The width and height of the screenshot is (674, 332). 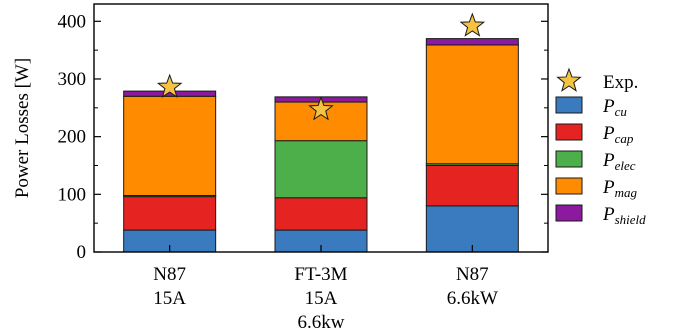 What do you see at coordinates (82, 252) in the screenshot?
I see `y-tick-label: 0` at bounding box center [82, 252].